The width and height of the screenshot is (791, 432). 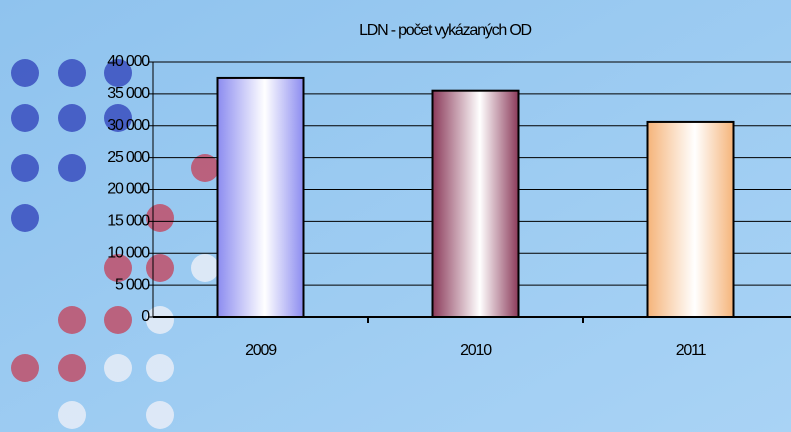 What do you see at coordinates (128, 221) in the screenshot?
I see `y-tick-label: 15 000` at bounding box center [128, 221].